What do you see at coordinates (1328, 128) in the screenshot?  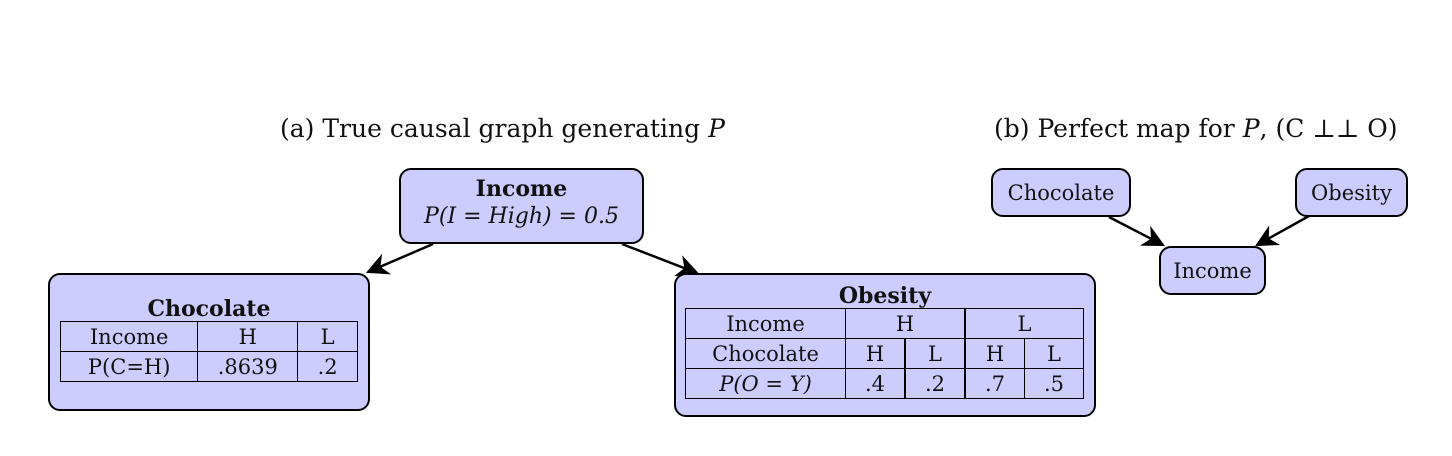 I see `caption-b-relation: , (C ⊥⊥ O)` at bounding box center [1328, 128].